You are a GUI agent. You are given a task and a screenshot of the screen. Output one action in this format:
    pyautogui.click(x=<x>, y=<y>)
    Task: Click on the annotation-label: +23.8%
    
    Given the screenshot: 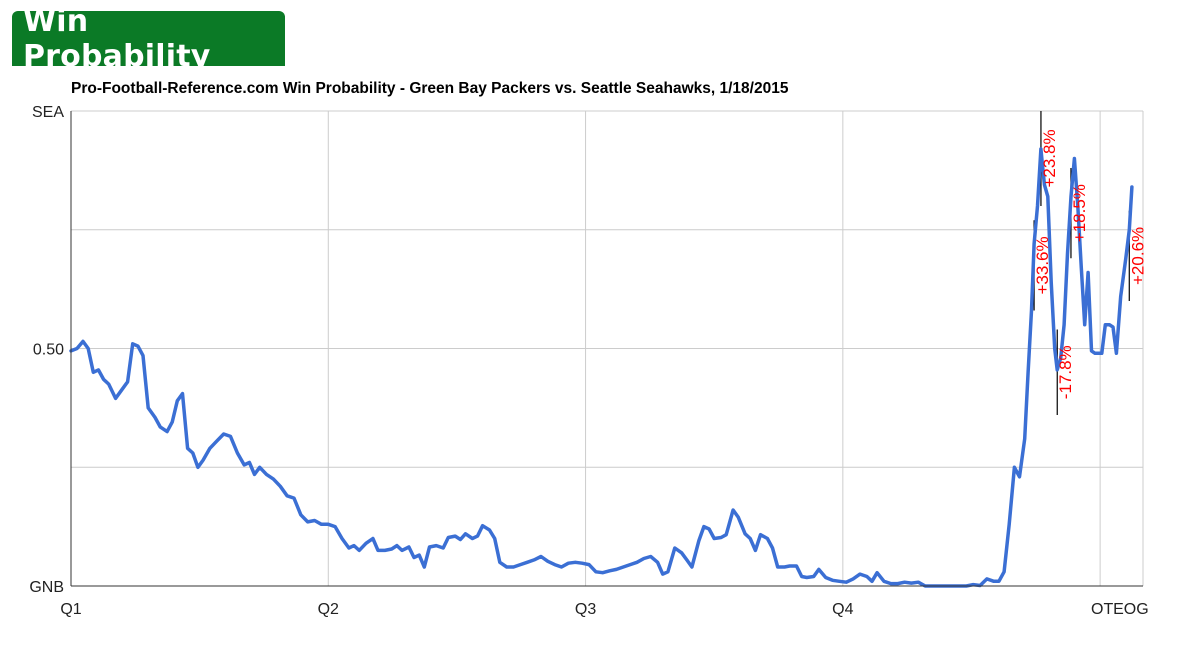 What is the action you would take?
    pyautogui.click(x=1049, y=158)
    